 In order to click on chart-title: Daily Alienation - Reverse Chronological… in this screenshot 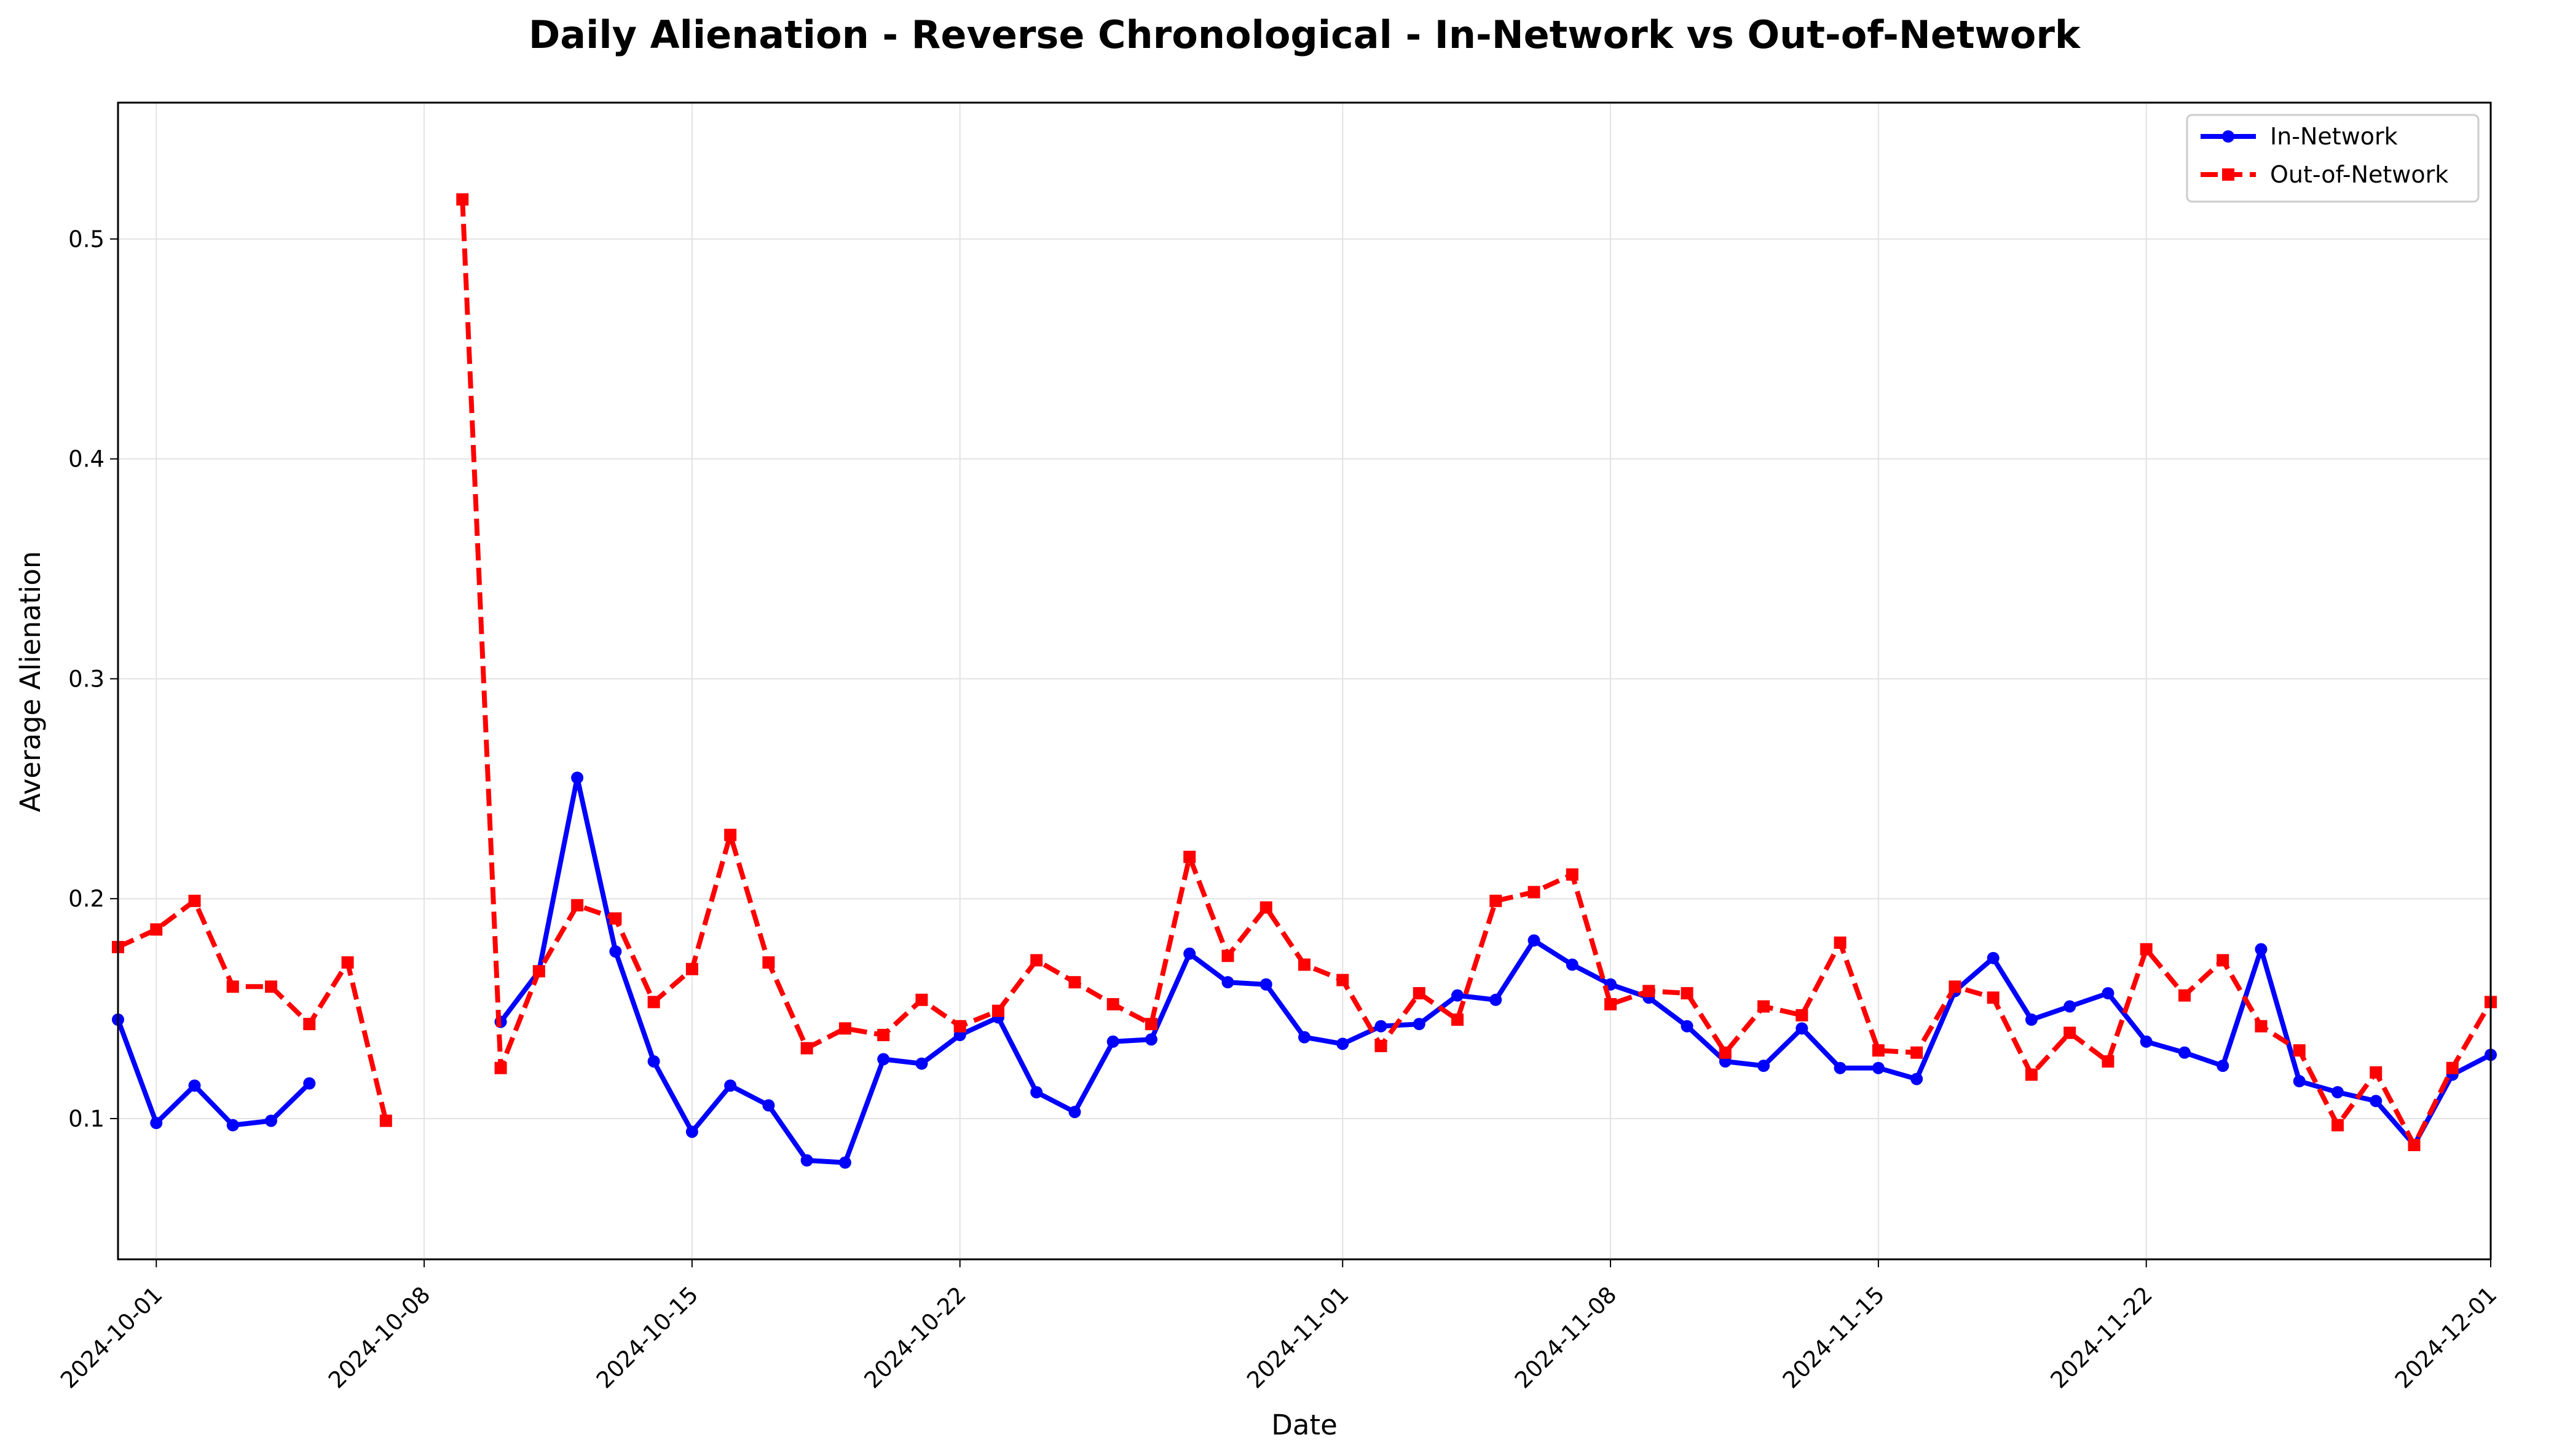, I will do `click(1305, 34)`.